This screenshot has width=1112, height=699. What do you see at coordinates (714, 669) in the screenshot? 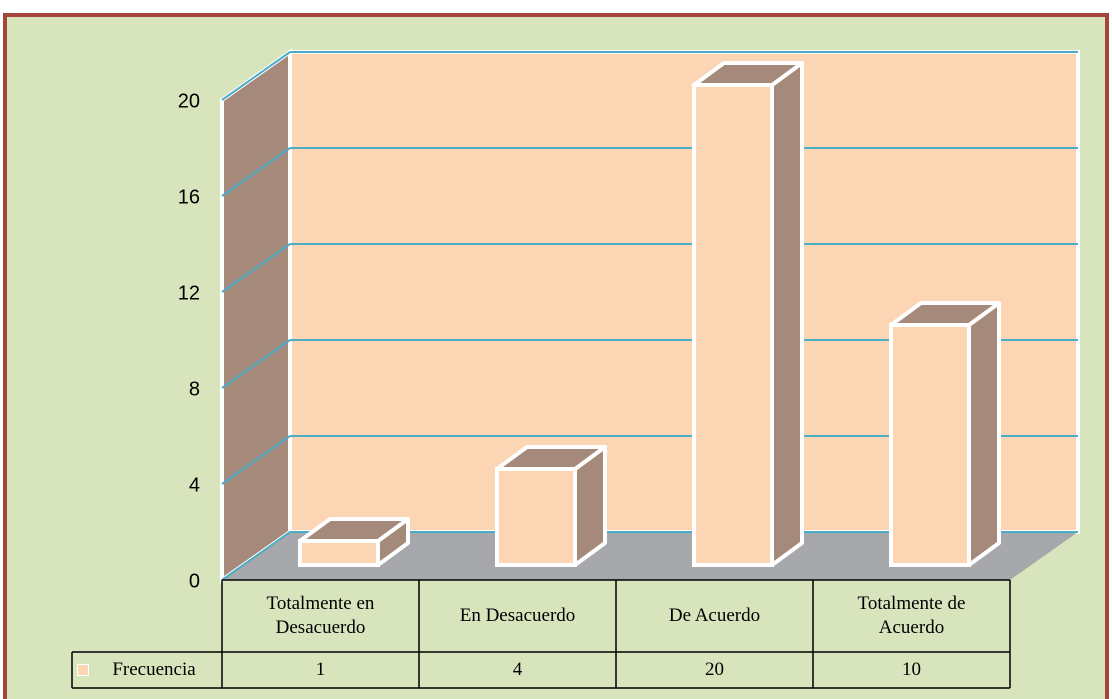
I see `table-value: 20` at bounding box center [714, 669].